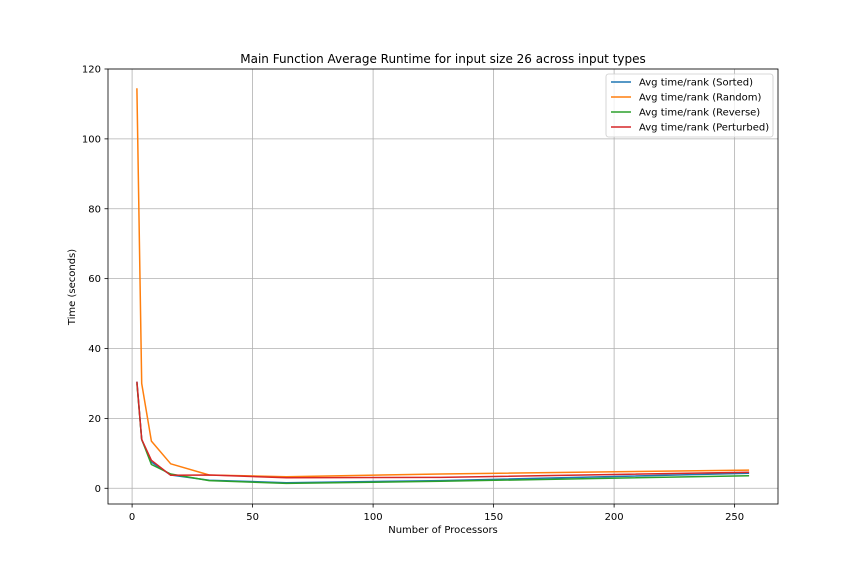 The height and width of the screenshot is (576, 864). I want to click on y-tick-label: 0, so click(98, 489).